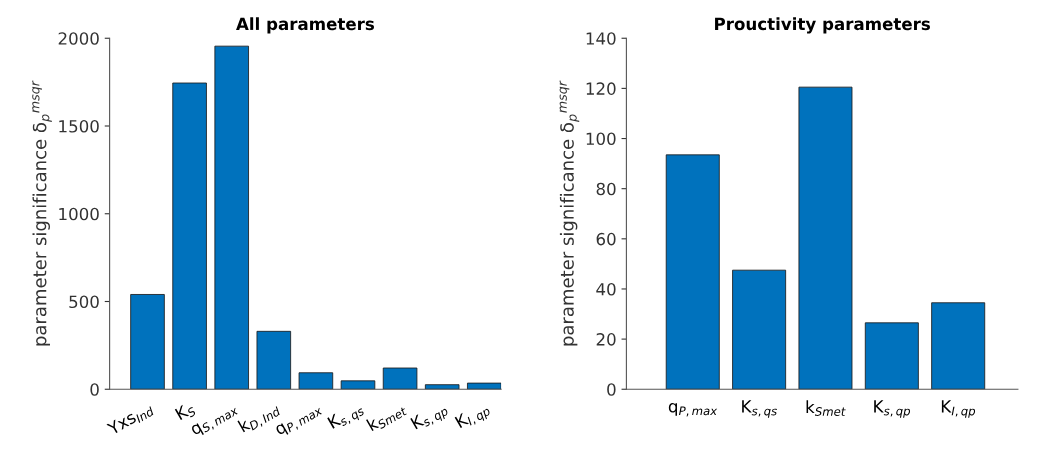  What do you see at coordinates (79, 126) in the screenshot?
I see `y-tick-label: 1500` at bounding box center [79, 126].